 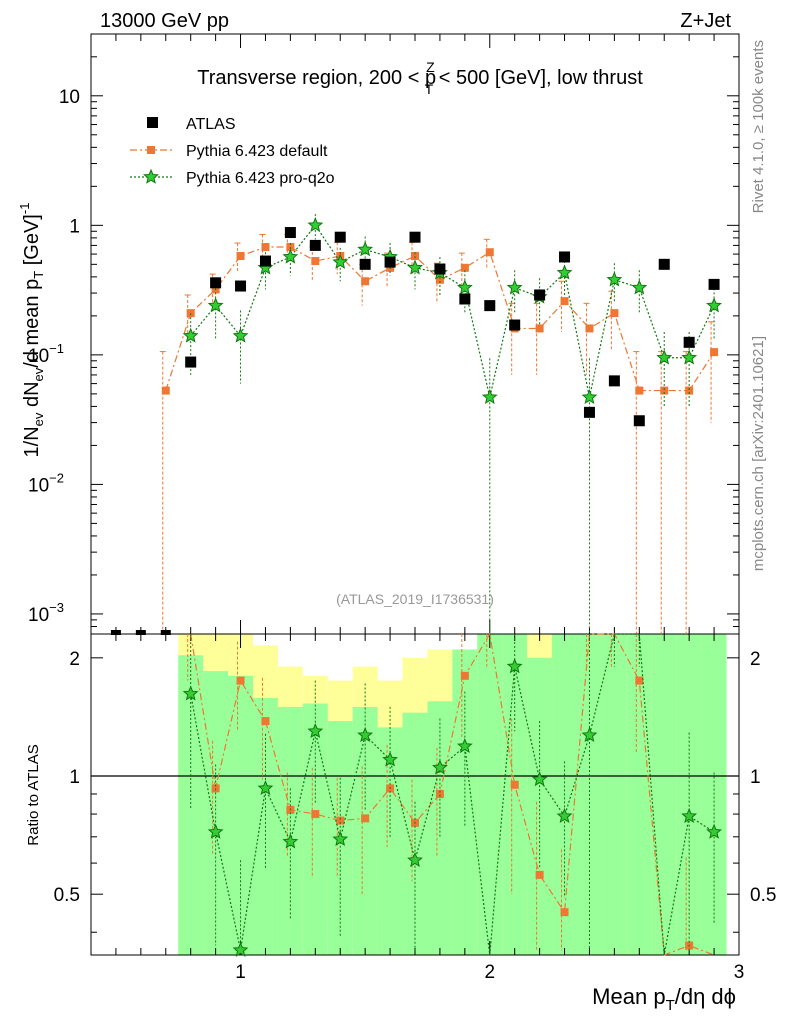 What do you see at coordinates (164, 21) in the screenshot?
I see `header-left: 13000 GeV pp` at bounding box center [164, 21].